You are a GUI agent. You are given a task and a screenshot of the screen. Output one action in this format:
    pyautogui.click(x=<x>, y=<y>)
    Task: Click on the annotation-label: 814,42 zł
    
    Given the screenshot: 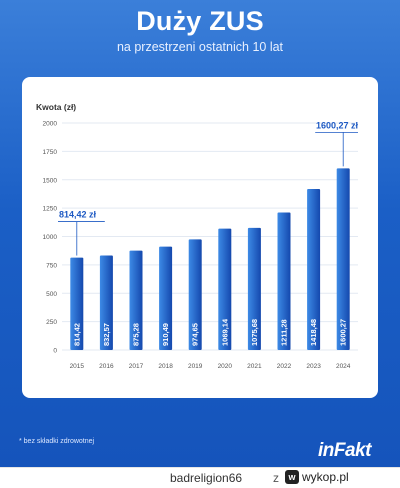 What is the action you would take?
    pyautogui.click(x=78, y=215)
    